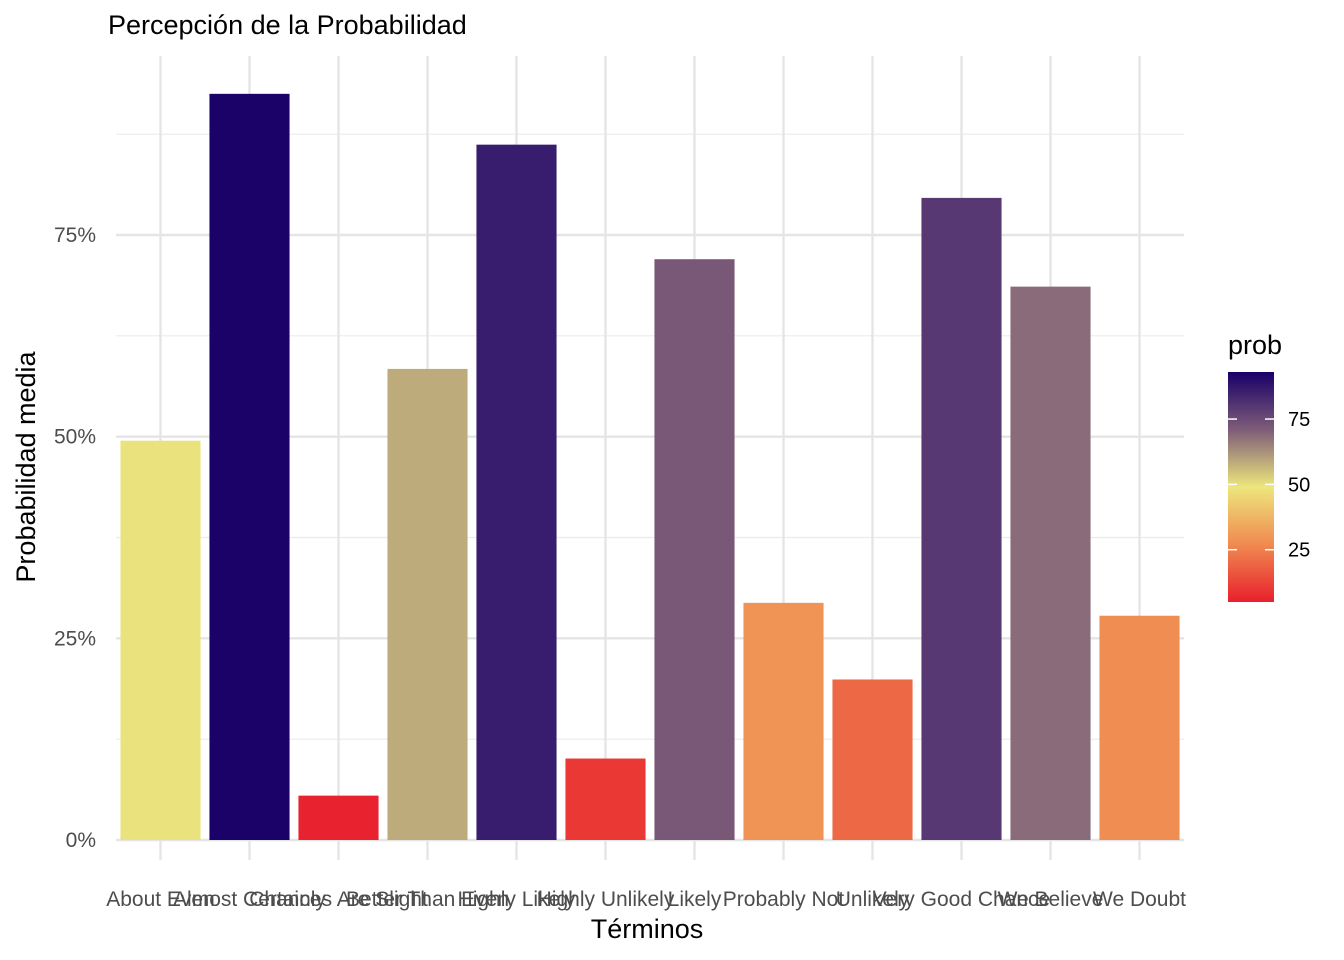 The width and height of the screenshot is (1344, 960). Describe the element at coordinates (1299, 485) in the screenshot. I see `legend-tick-label: 50` at that location.